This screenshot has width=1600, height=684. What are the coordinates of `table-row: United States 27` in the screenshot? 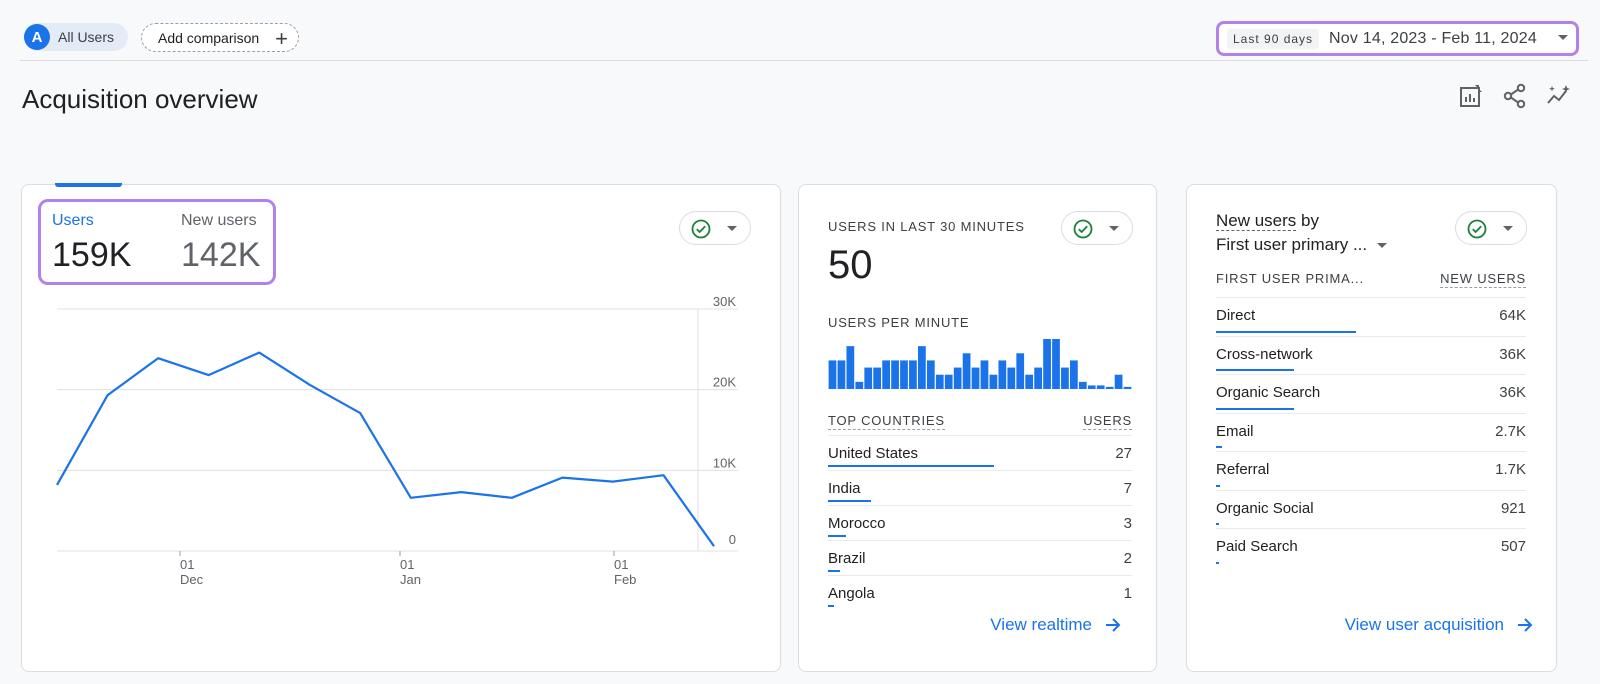 It's located at (980, 452).